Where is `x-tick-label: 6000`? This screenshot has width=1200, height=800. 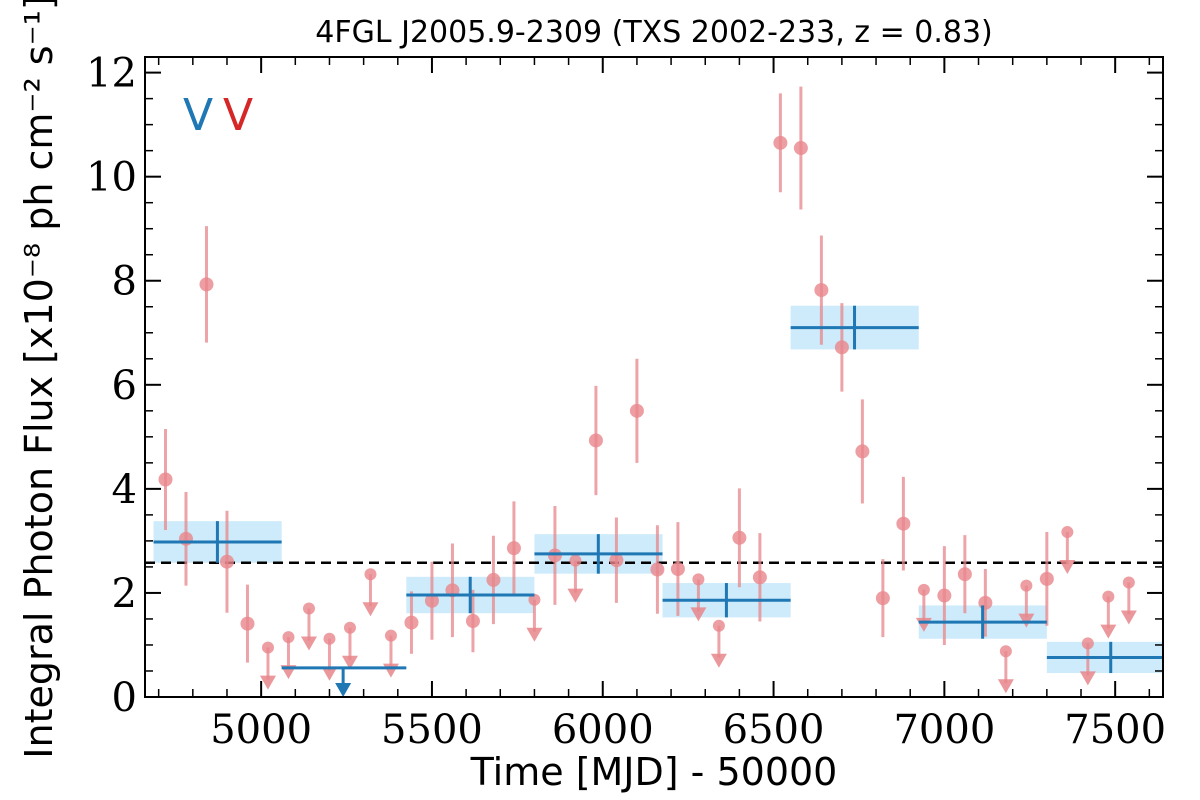 x-tick-label: 6000 is located at coordinates (603, 730).